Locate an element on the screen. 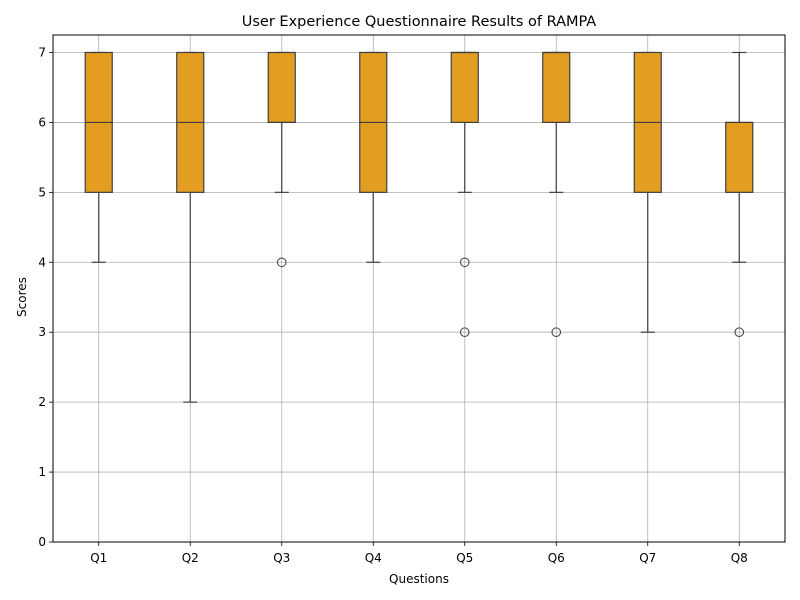  y-tick-label: 6 is located at coordinates (42, 122).